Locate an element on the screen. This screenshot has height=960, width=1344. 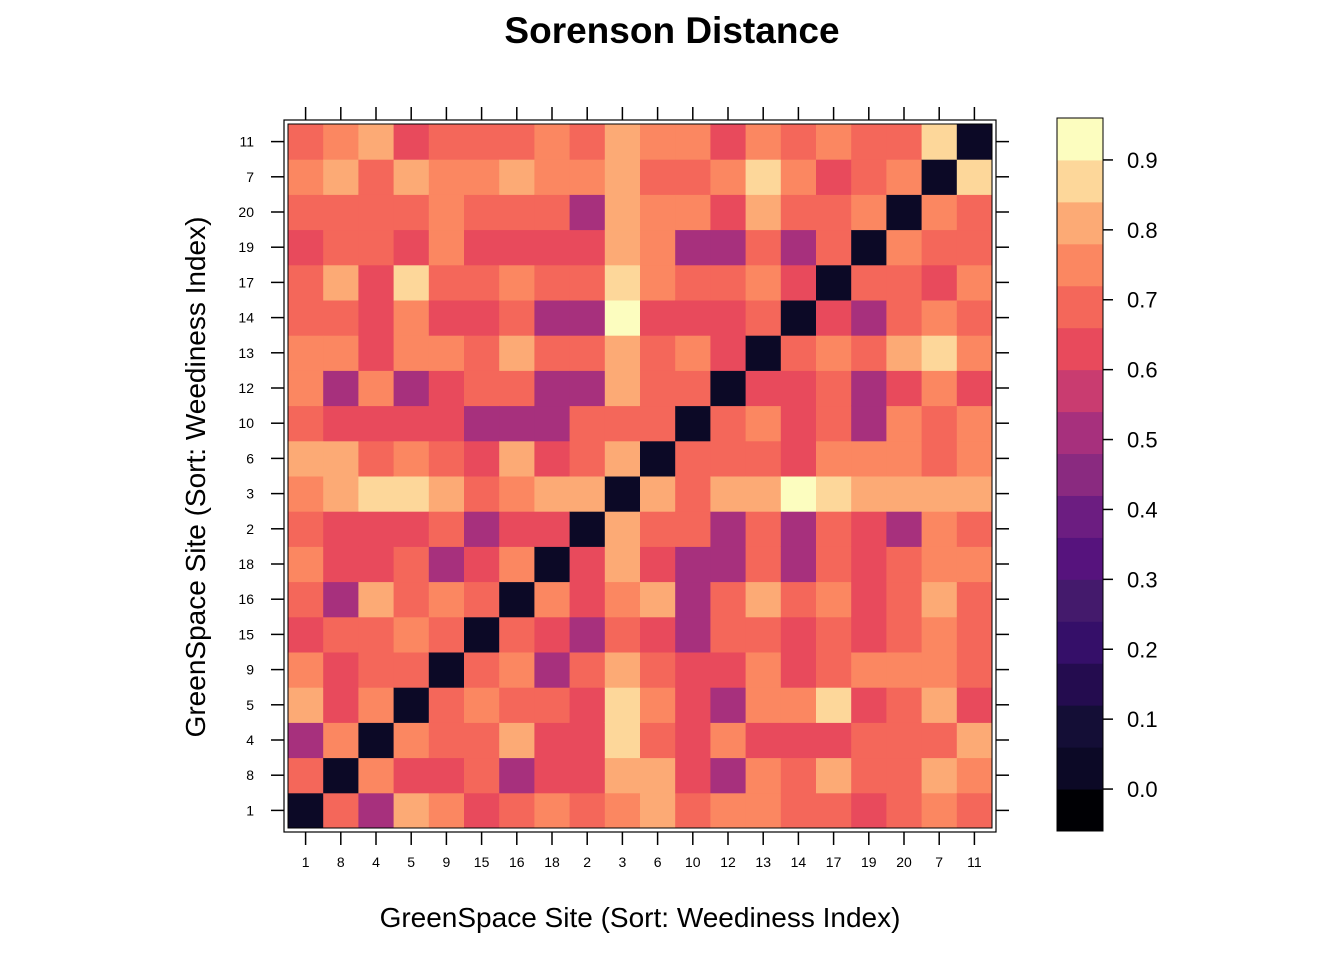
x-tick-label: 3 is located at coordinates (623, 862).